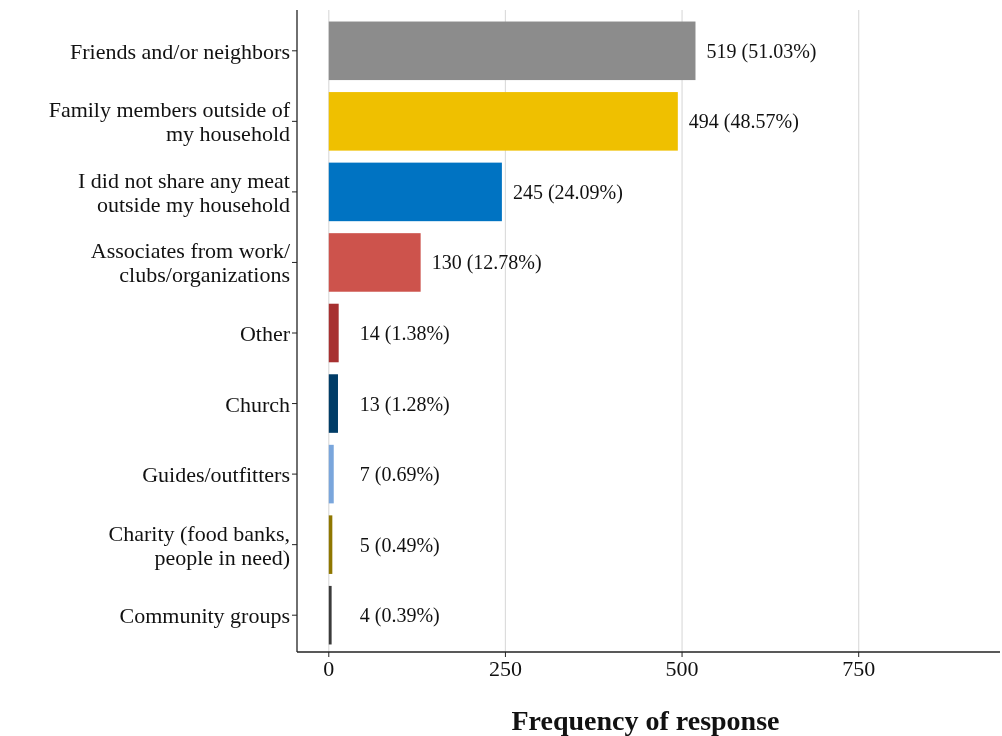 The height and width of the screenshot is (736, 1002). I want to click on data-label: 7 (0.69%), so click(399, 475).